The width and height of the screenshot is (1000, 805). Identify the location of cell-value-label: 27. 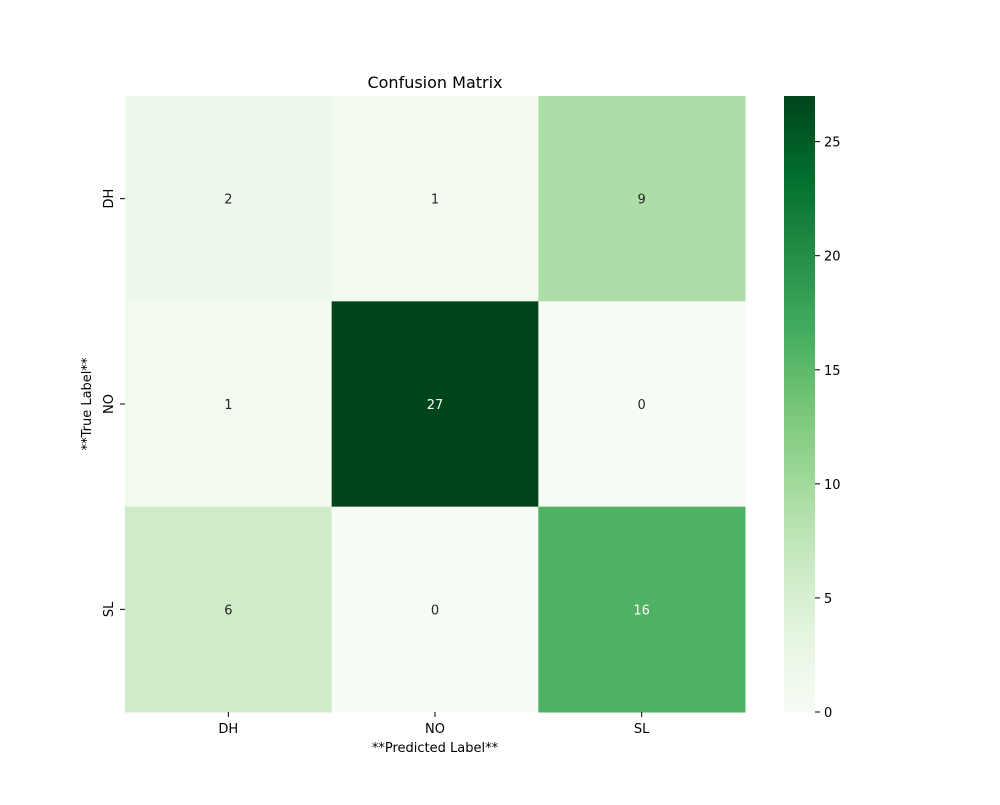
(435, 405).